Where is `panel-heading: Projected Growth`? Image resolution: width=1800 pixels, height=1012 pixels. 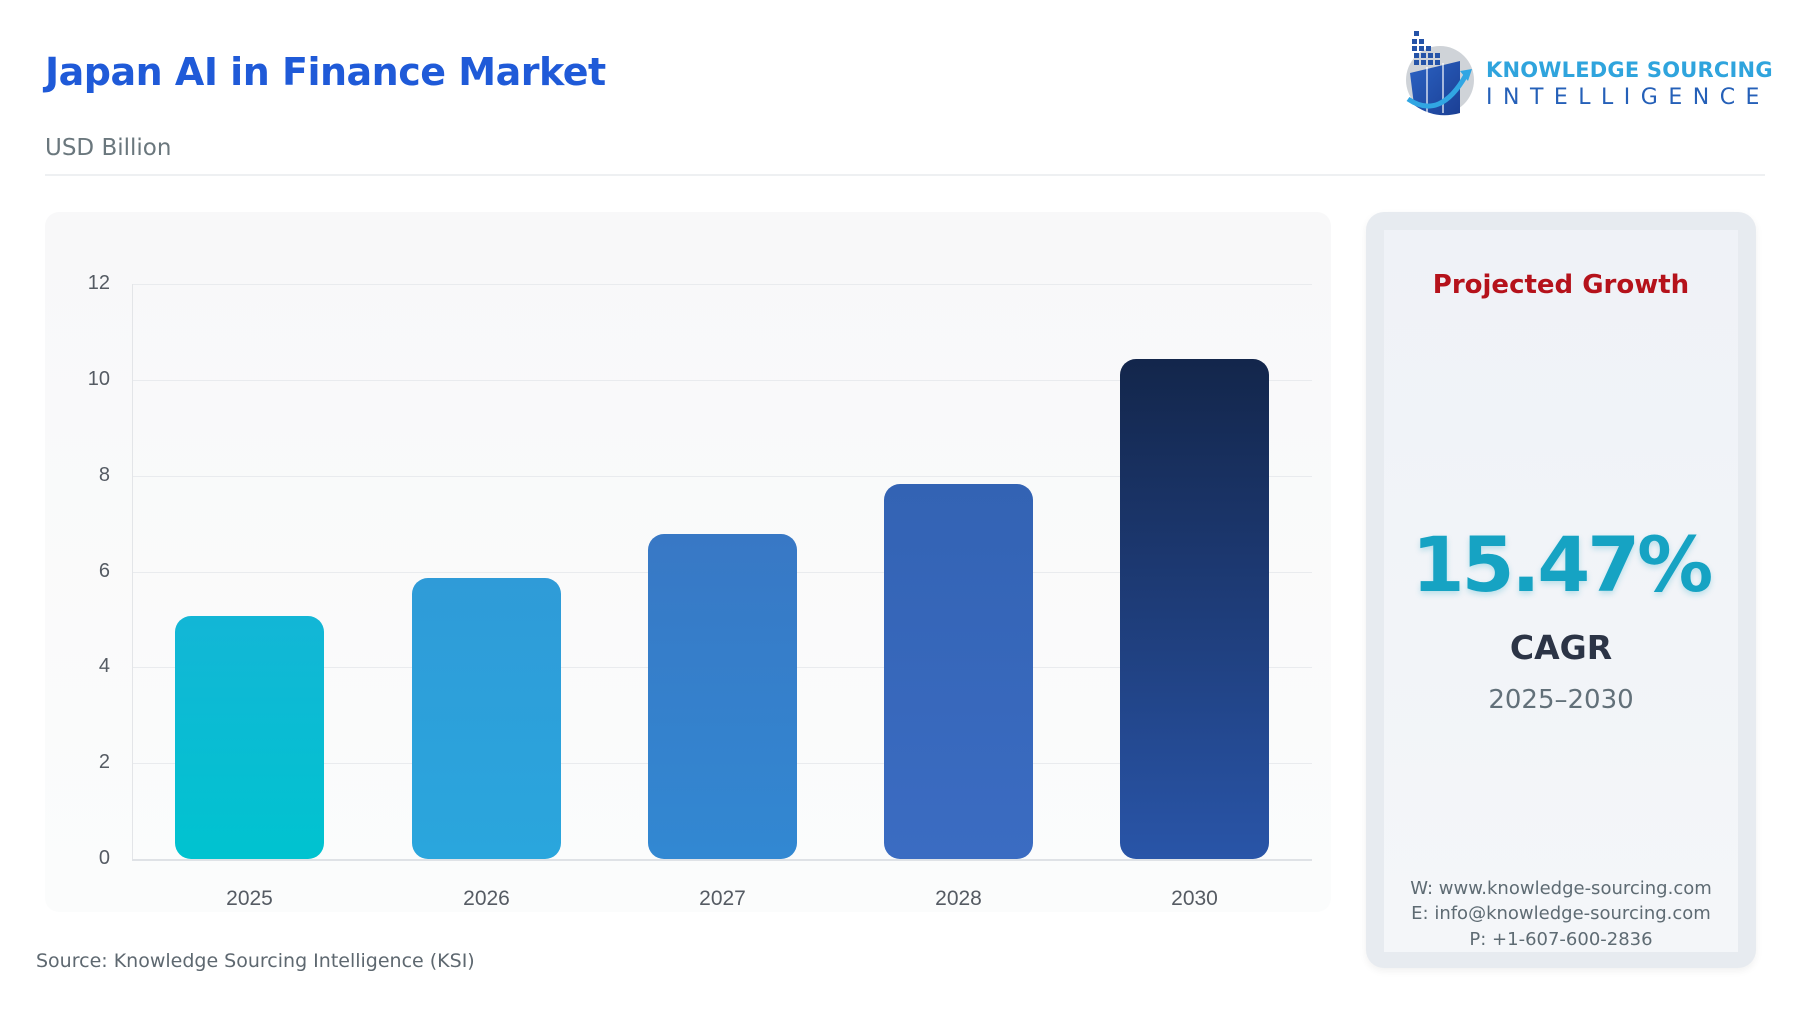
panel-heading: Projected Growth is located at coordinates (1561, 285).